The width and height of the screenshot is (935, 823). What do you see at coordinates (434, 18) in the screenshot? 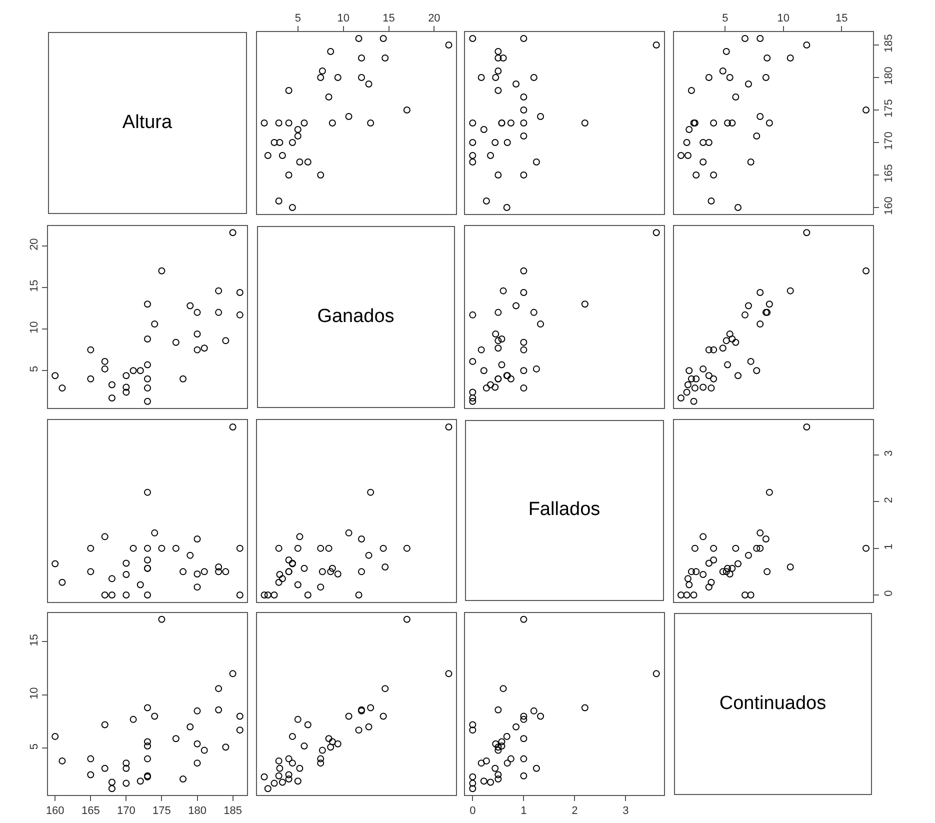
I see `x-tick-label: 20` at bounding box center [434, 18].